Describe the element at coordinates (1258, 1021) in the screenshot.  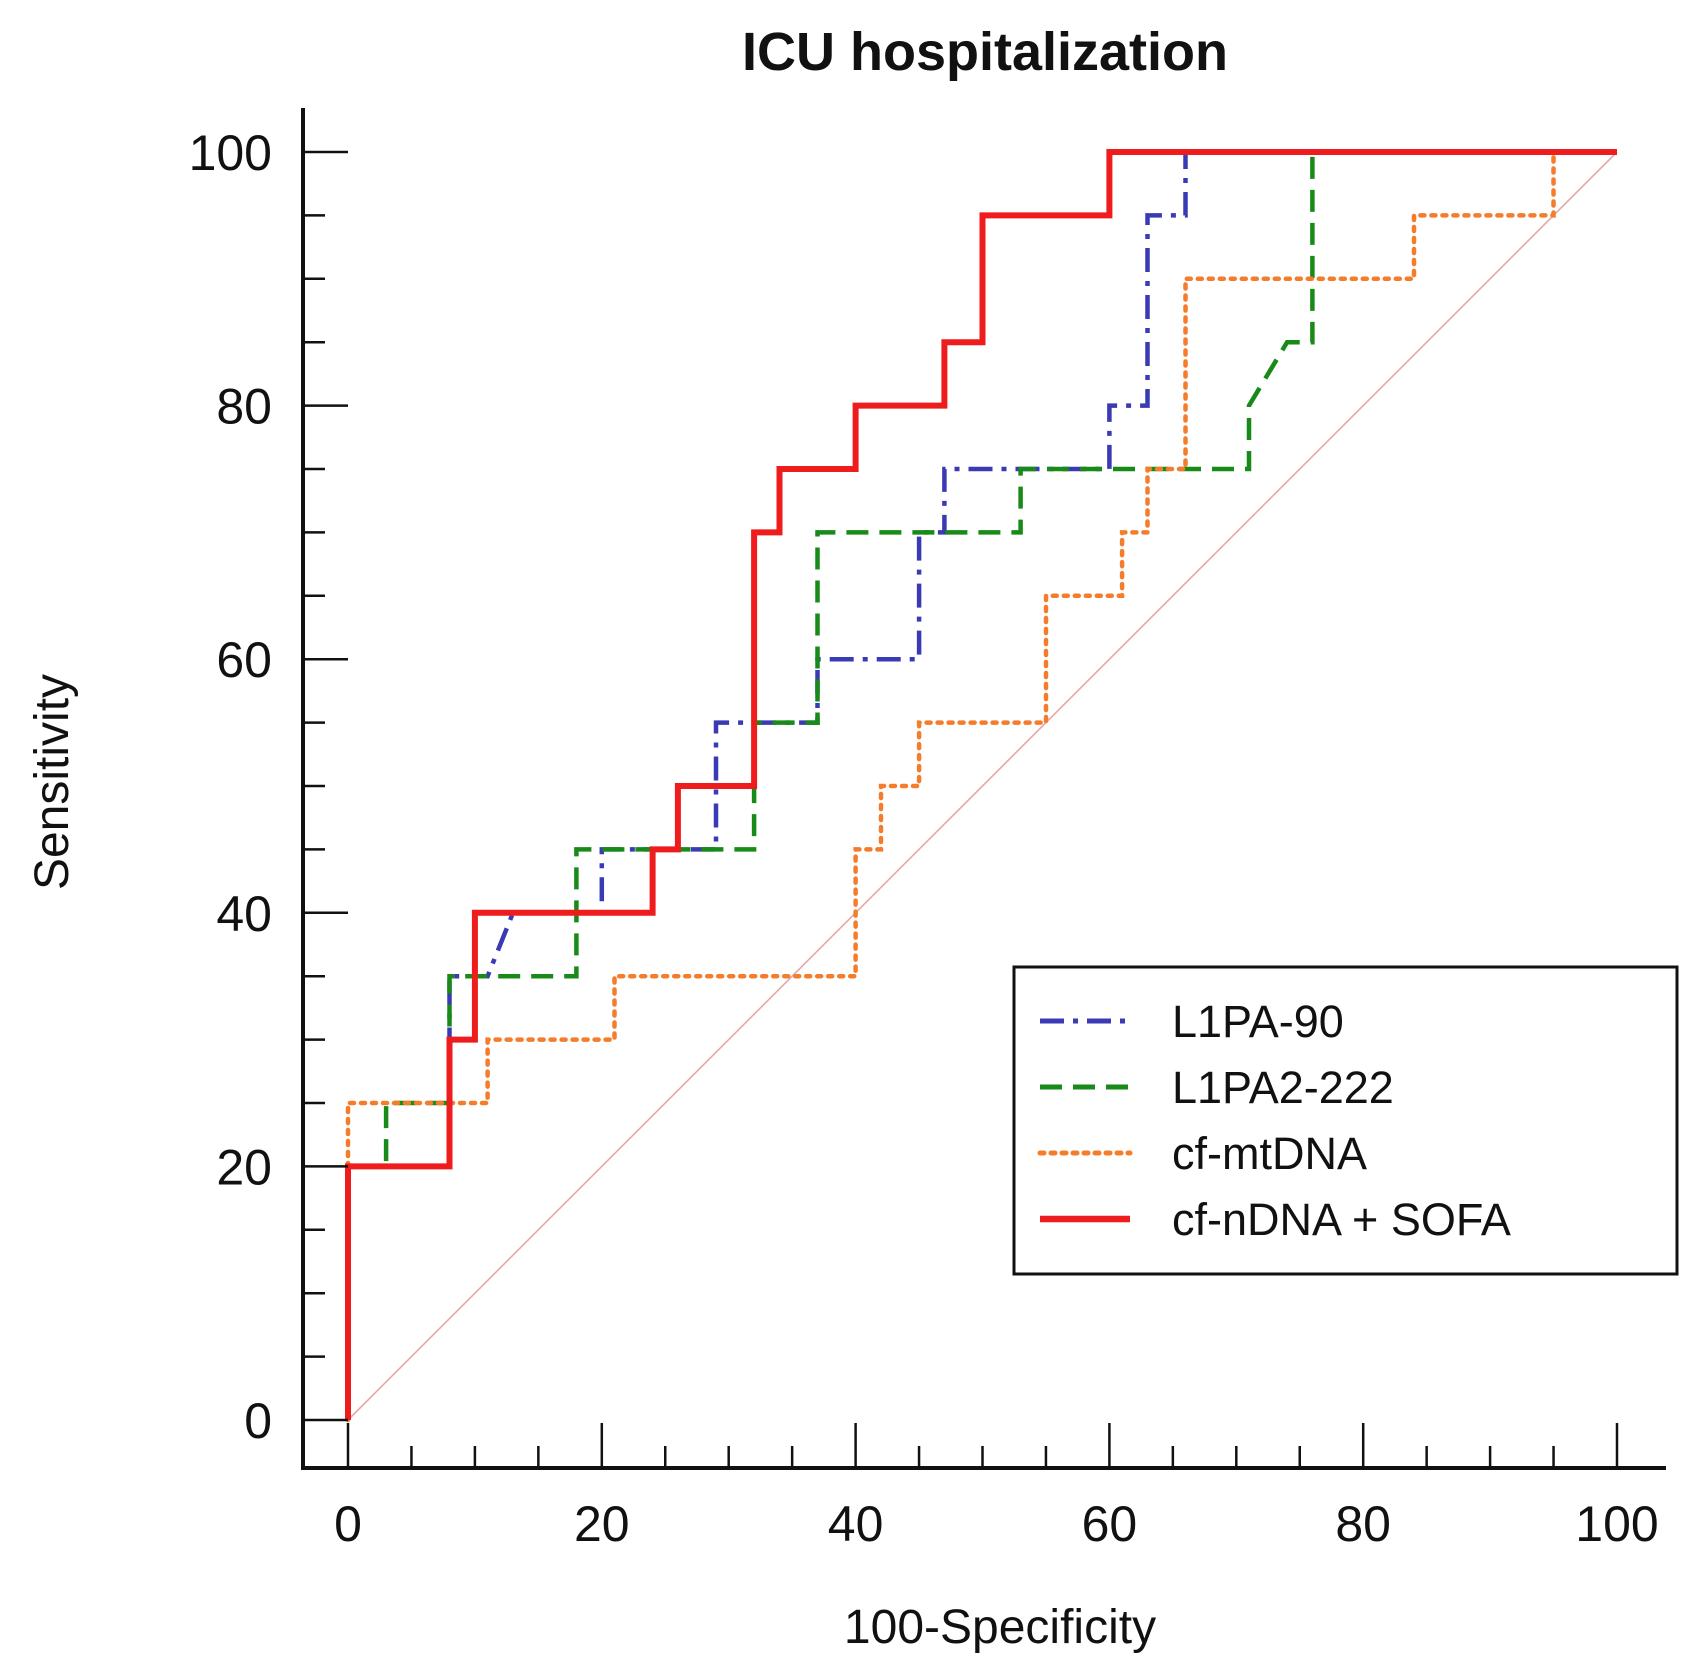
I see `legend-label-1: L1PA-90` at that location.